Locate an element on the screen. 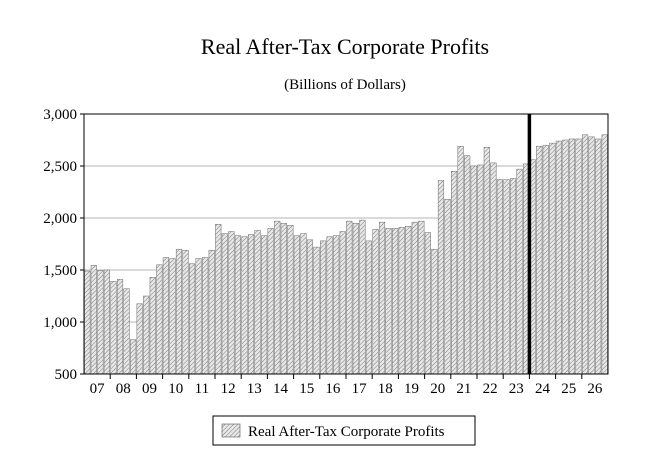 This screenshot has width=650, height=474. x-tick-label: 17 is located at coordinates (360, 389).